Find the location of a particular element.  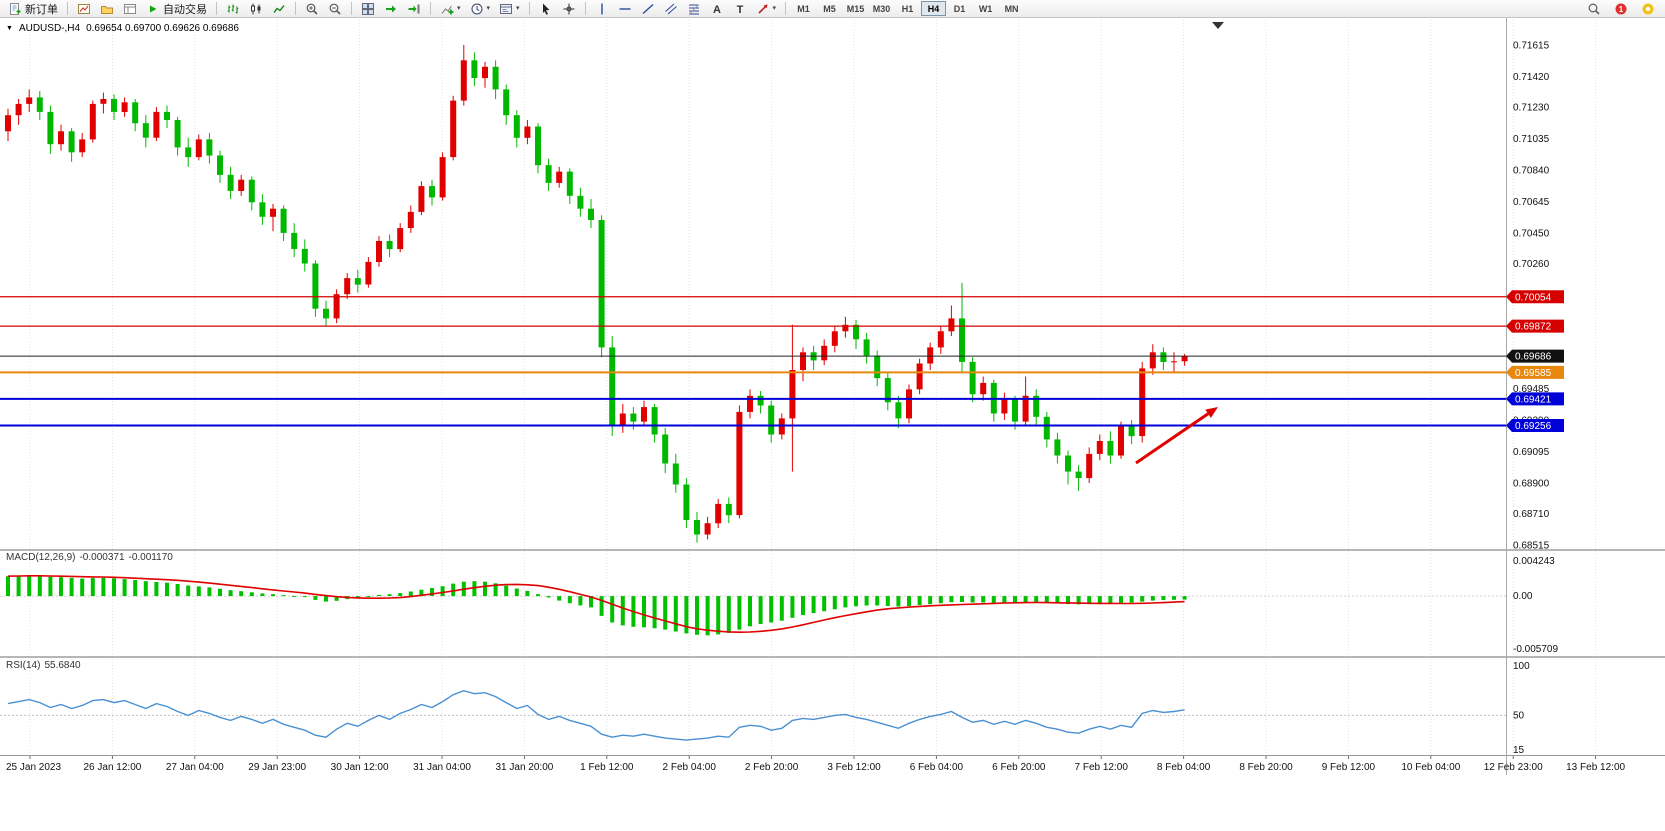

vertical-line-button is located at coordinates (602, 9).